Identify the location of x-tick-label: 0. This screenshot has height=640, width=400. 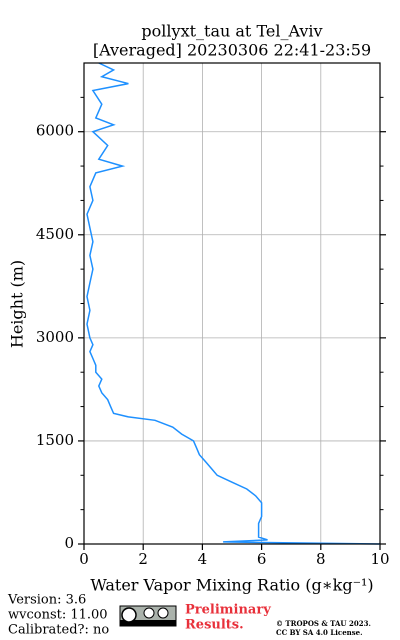
(84, 559).